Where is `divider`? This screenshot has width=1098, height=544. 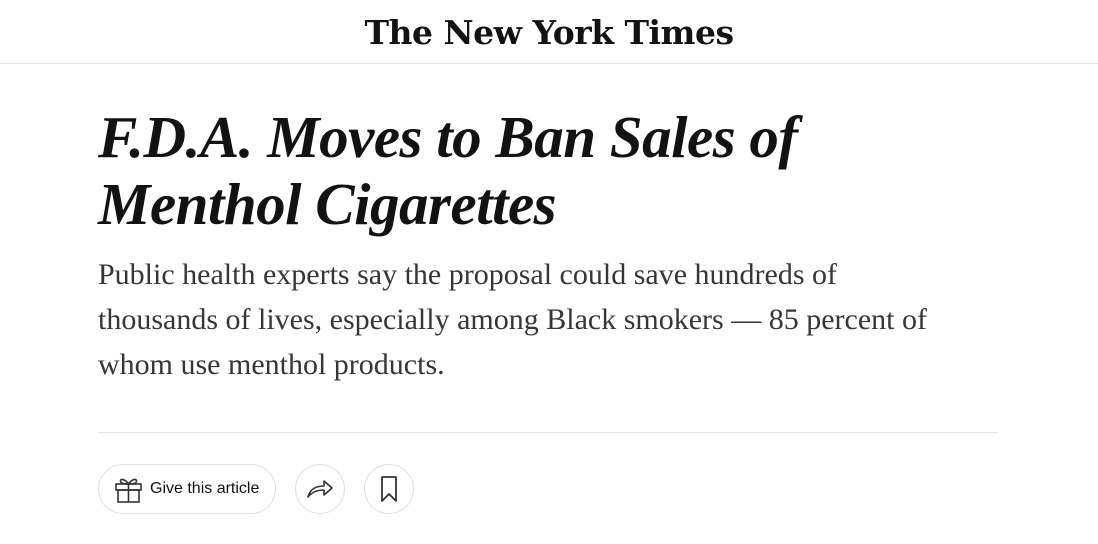
divider is located at coordinates (548, 432).